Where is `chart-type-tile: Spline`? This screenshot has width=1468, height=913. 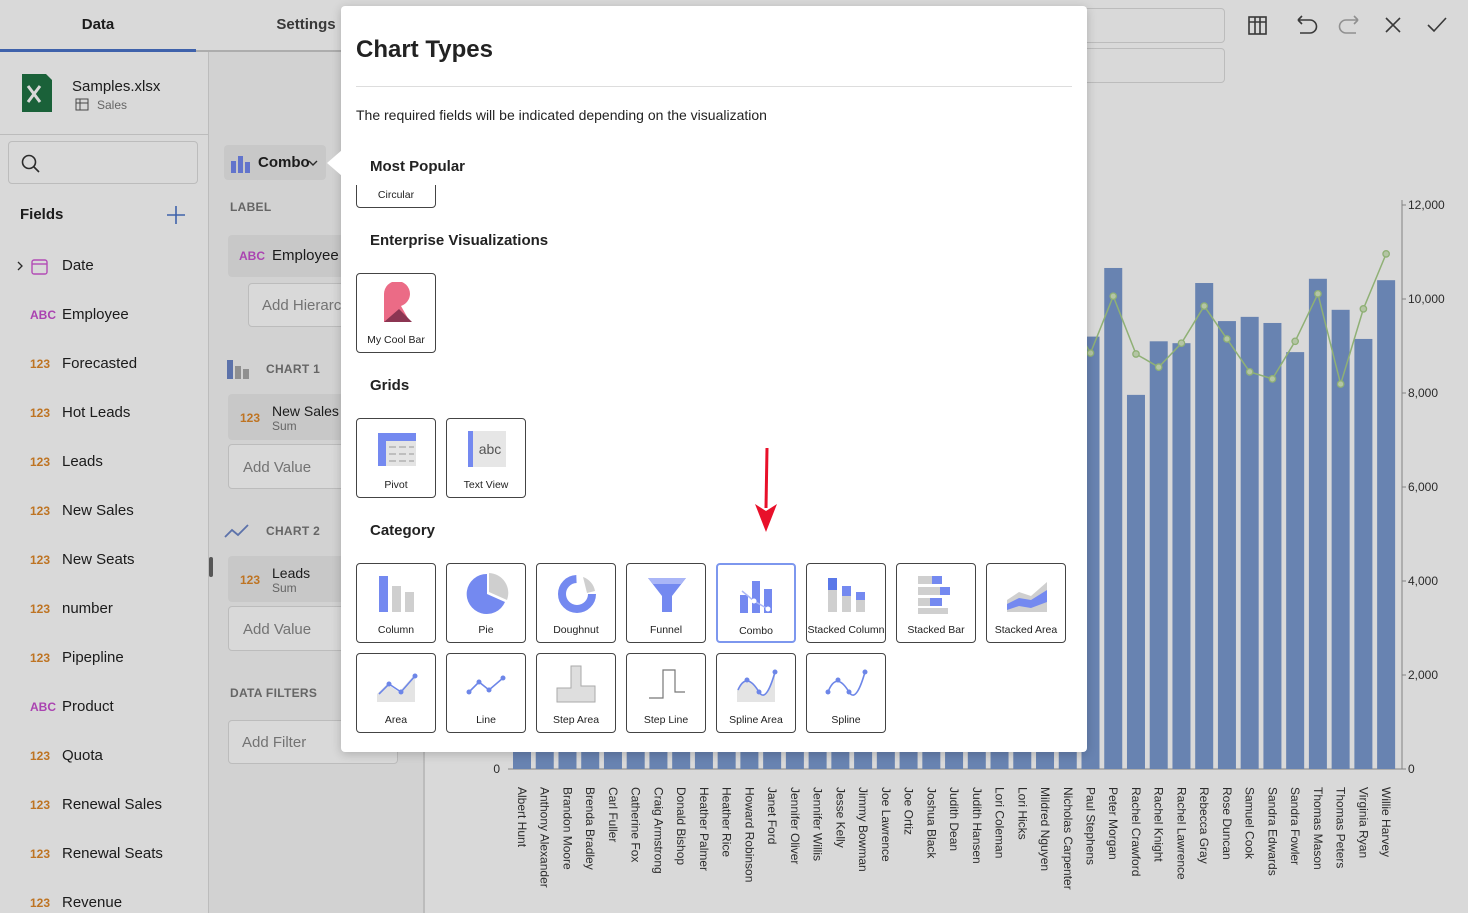
chart-type-tile: Spline is located at coordinates (846, 693).